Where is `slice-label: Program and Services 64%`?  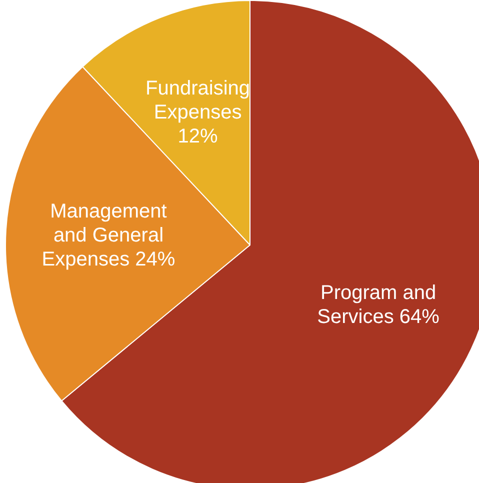 slice-label: Program and Services 64% is located at coordinates (378, 305).